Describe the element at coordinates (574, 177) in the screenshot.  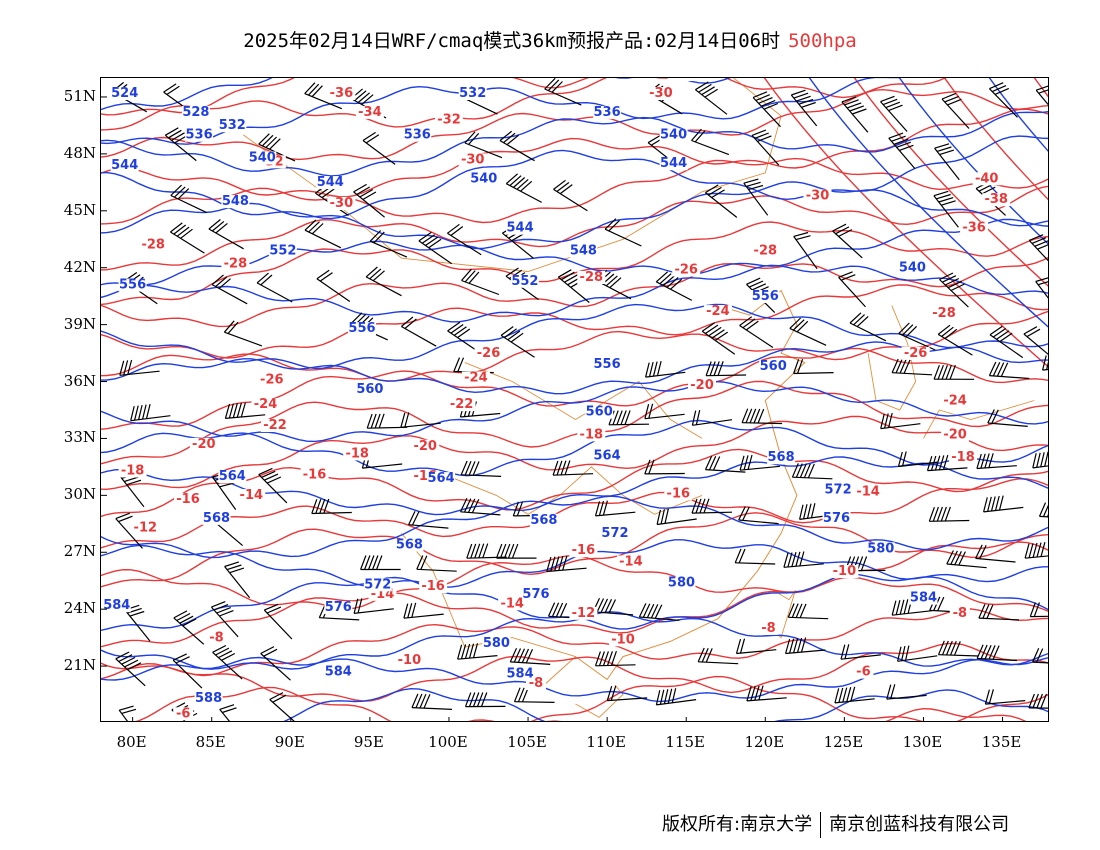
I see `height-contour` at that location.